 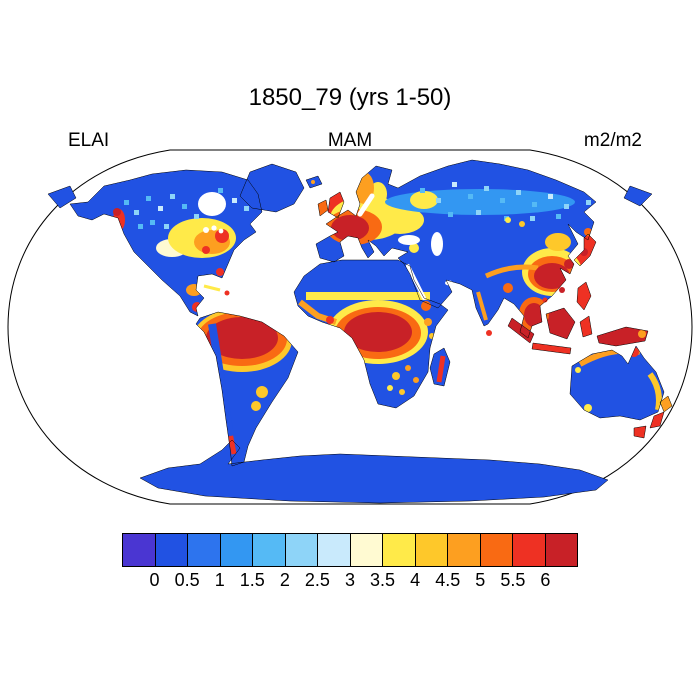 What do you see at coordinates (441, 369) in the screenshot?
I see `madagascar-east` at bounding box center [441, 369].